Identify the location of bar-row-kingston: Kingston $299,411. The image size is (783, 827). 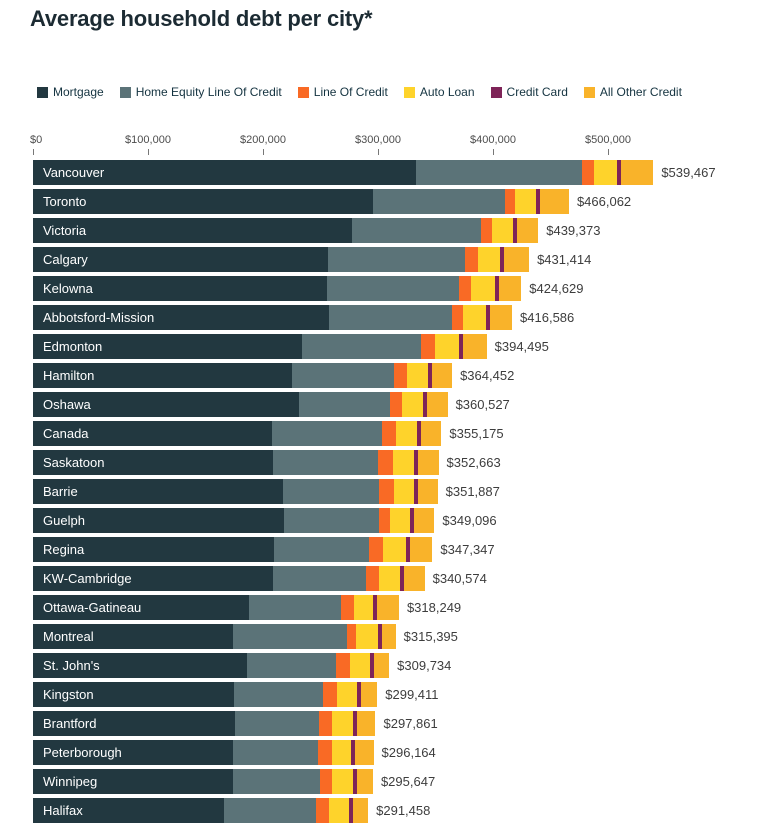
(374, 694).